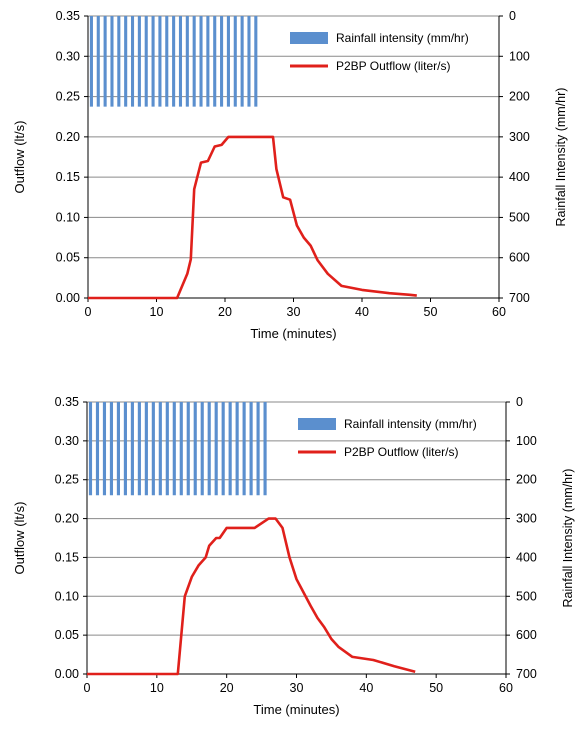  Describe the element at coordinates (225, 312) in the screenshot. I see `x-tick-label: 20` at that location.